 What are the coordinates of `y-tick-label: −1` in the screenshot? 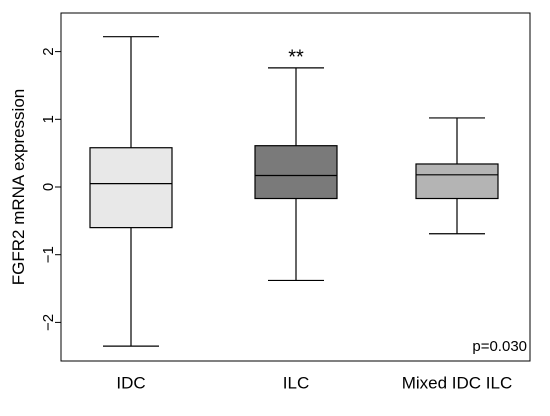 It's located at (48, 254).